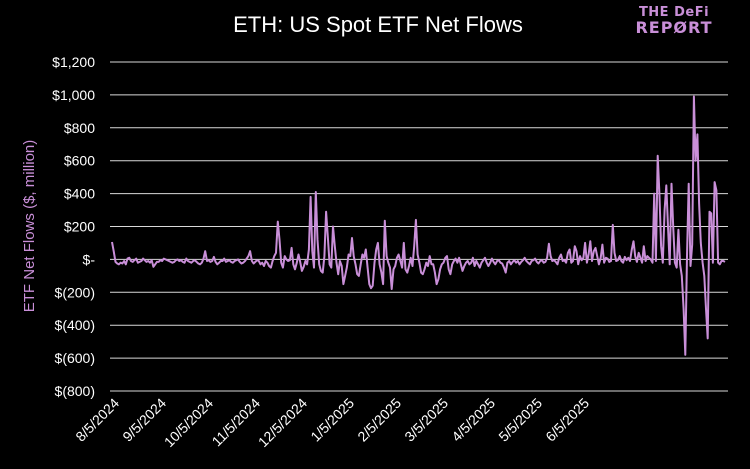  I want to click on brand-logo: THE DeFi REPØRT, so click(674, 21).